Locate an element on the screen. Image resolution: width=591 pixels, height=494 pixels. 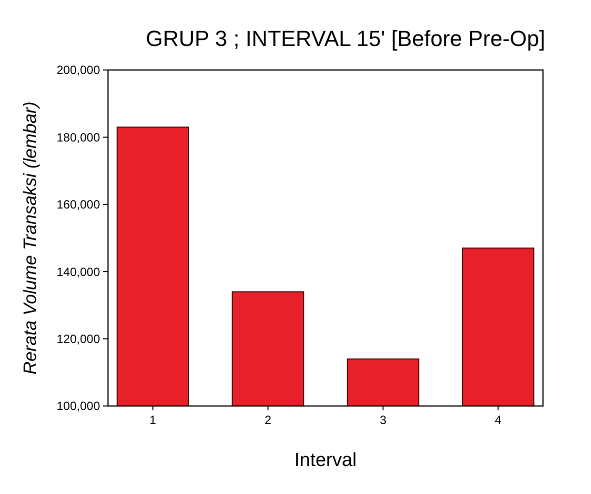
x-tick-label: 1 is located at coordinates (153, 420).